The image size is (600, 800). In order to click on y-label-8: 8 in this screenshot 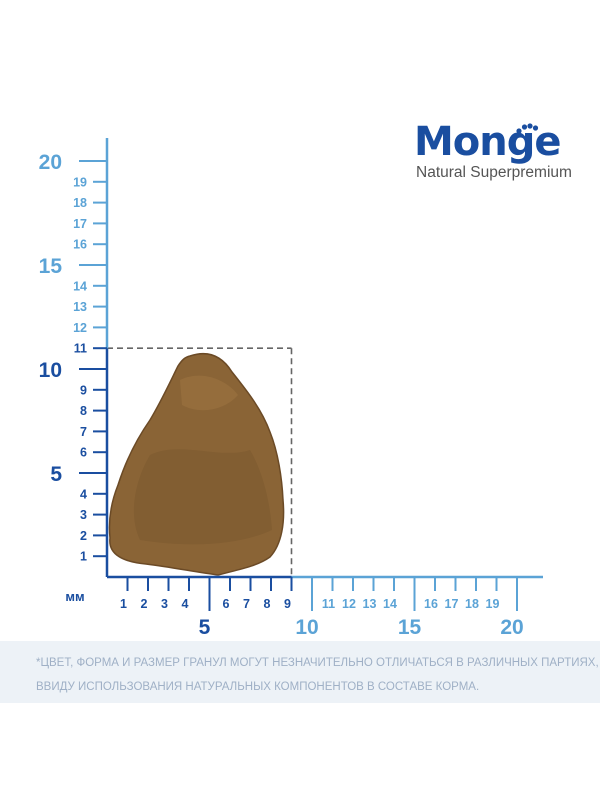, I will do `click(83, 411)`.